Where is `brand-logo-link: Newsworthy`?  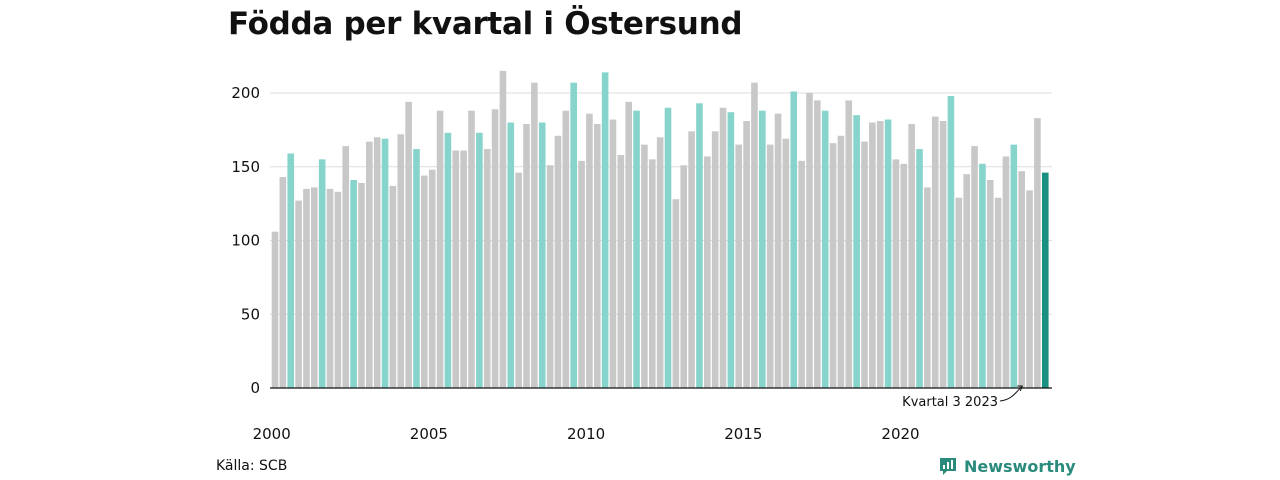 brand-logo-link: Newsworthy is located at coordinates (1007, 466).